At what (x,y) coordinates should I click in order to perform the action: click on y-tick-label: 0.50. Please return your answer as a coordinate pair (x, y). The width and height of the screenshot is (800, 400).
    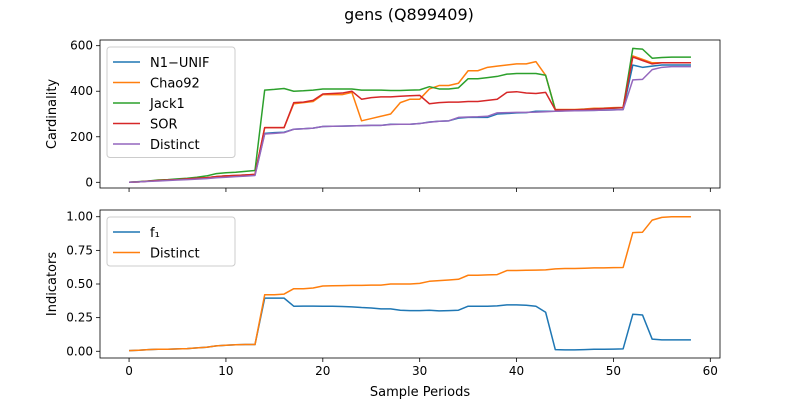
    Looking at the image, I should click on (79, 284).